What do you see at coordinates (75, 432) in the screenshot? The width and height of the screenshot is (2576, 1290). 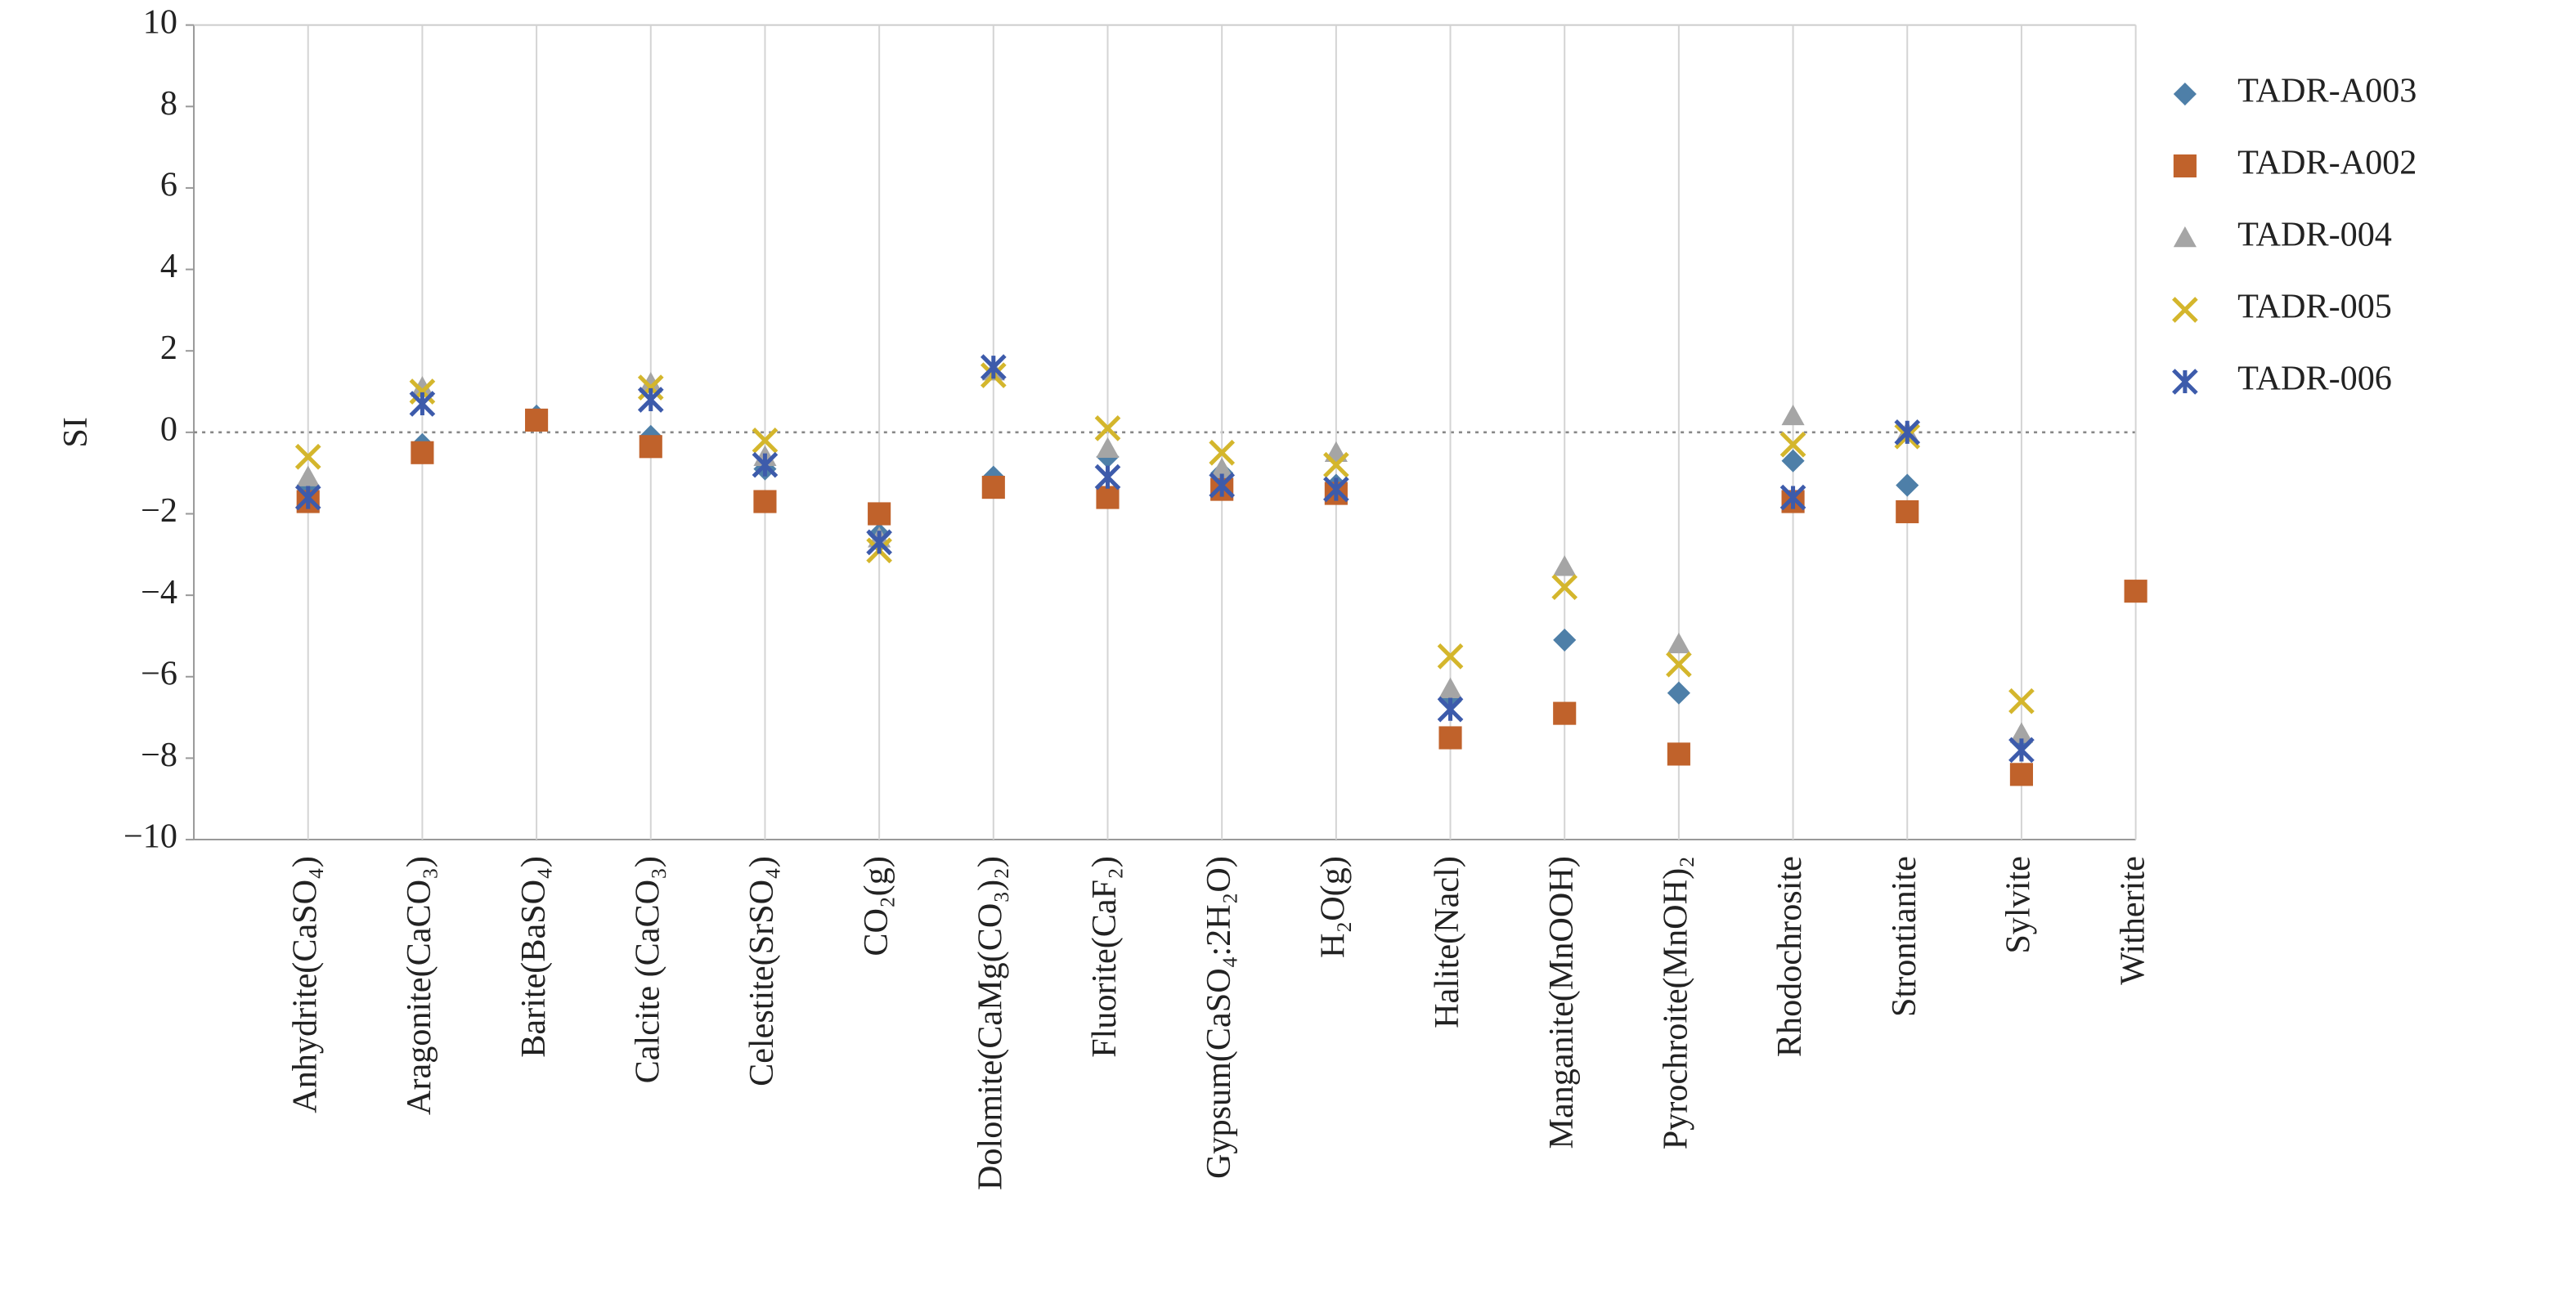 I see `y-axis-label: SI` at bounding box center [75, 432].